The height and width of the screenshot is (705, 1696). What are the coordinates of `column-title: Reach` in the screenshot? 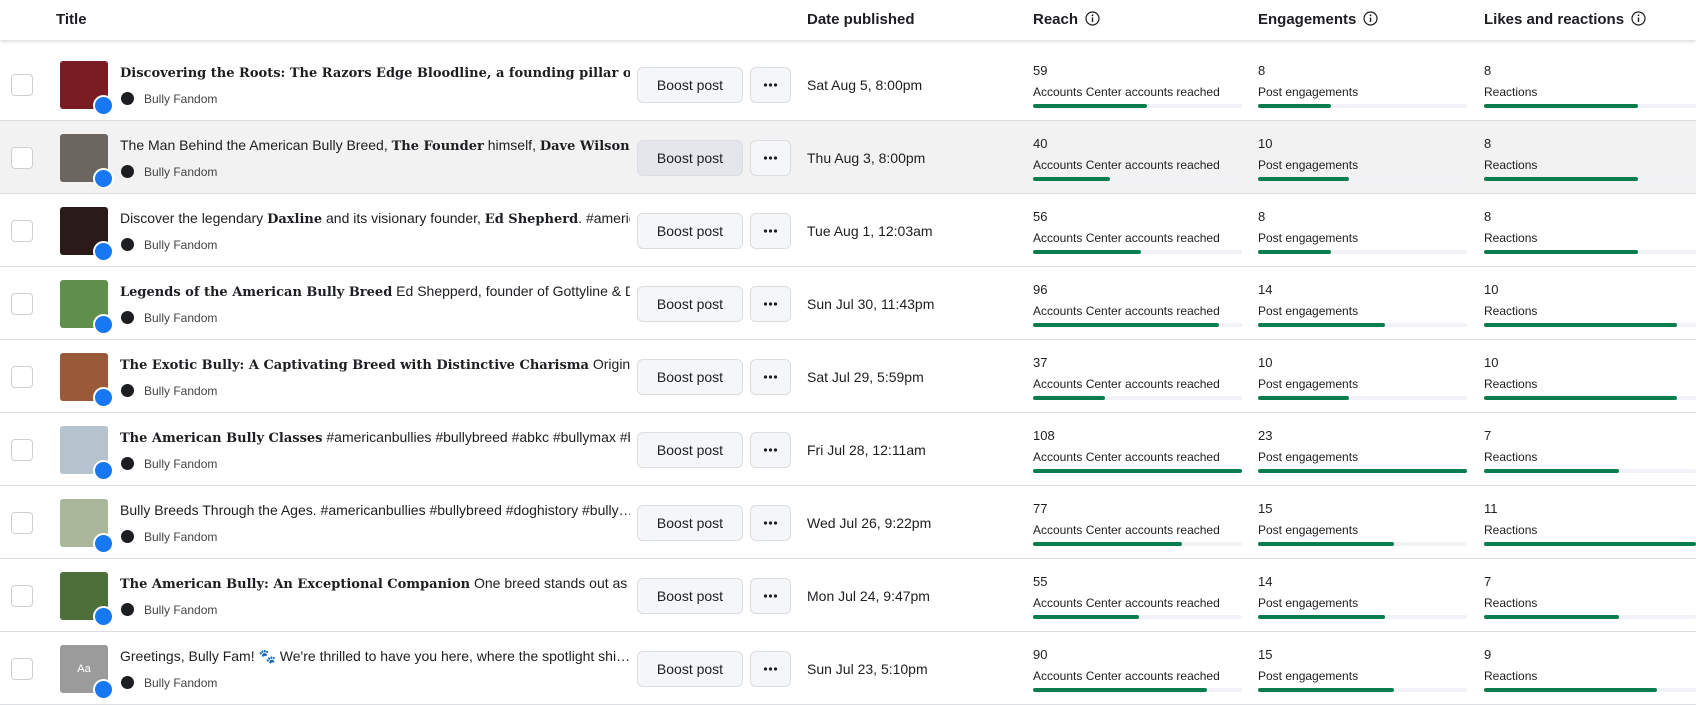 It's located at (1055, 19).